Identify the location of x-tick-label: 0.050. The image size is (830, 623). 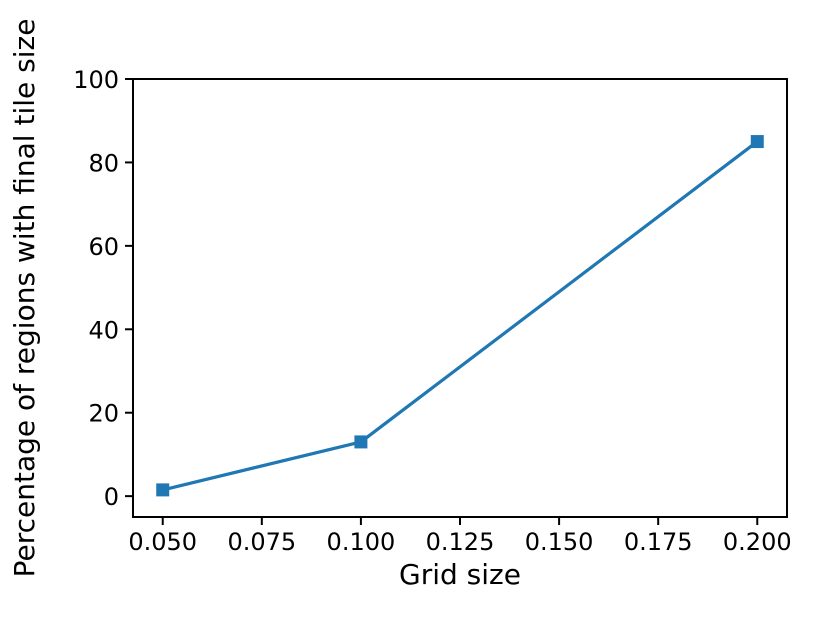
(162, 542).